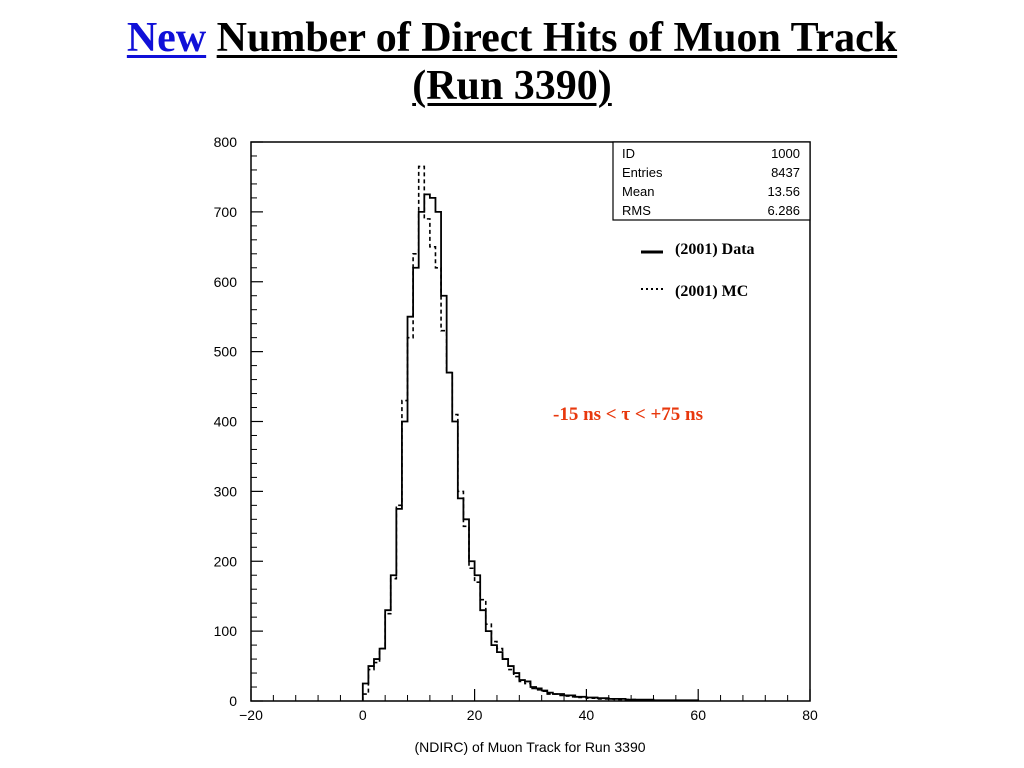 The image size is (1024, 768). Describe the element at coordinates (785, 153) in the screenshot. I see `stats-value: 1000` at that location.